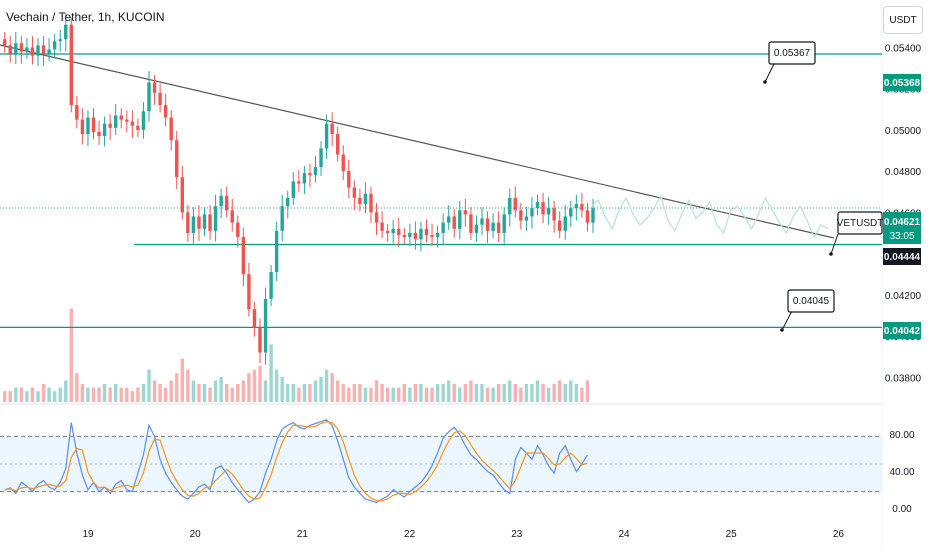 This screenshot has height=550, width=932. What do you see at coordinates (902, 257) in the screenshot?
I see `svg-text: 0.04444` at bounding box center [902, 257].